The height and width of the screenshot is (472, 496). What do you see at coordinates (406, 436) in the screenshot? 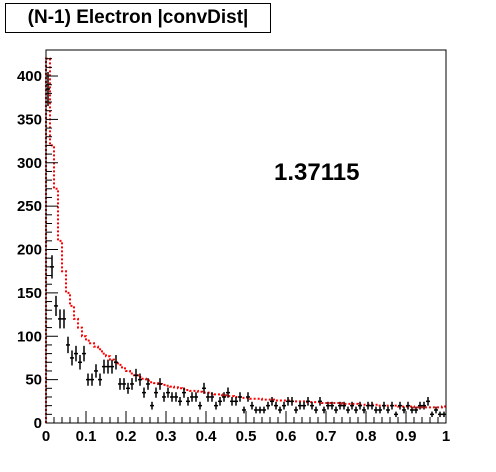
I see `x-tick-label: 0.9` at bounding box center [406, 436].